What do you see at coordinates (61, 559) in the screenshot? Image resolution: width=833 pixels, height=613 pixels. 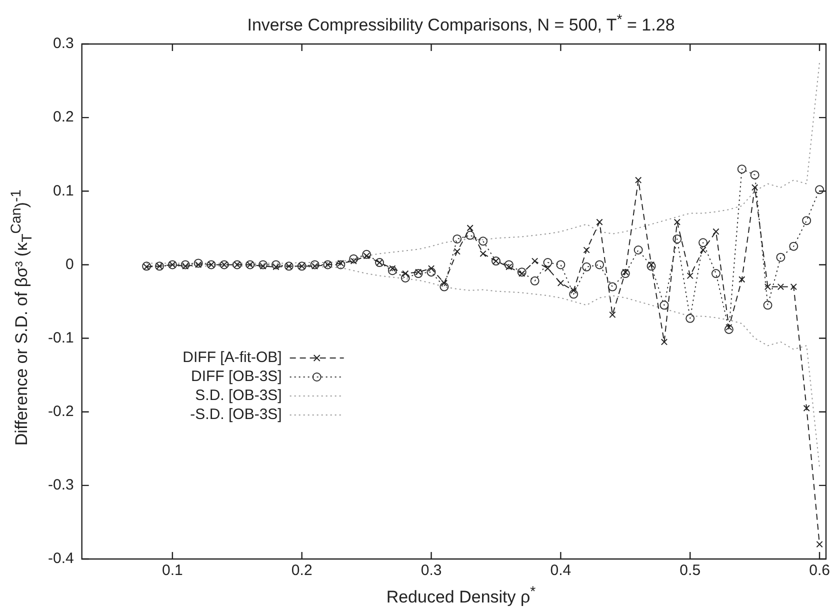 I see `y-tick-label: -0.4` at bounding box center [61, 559].